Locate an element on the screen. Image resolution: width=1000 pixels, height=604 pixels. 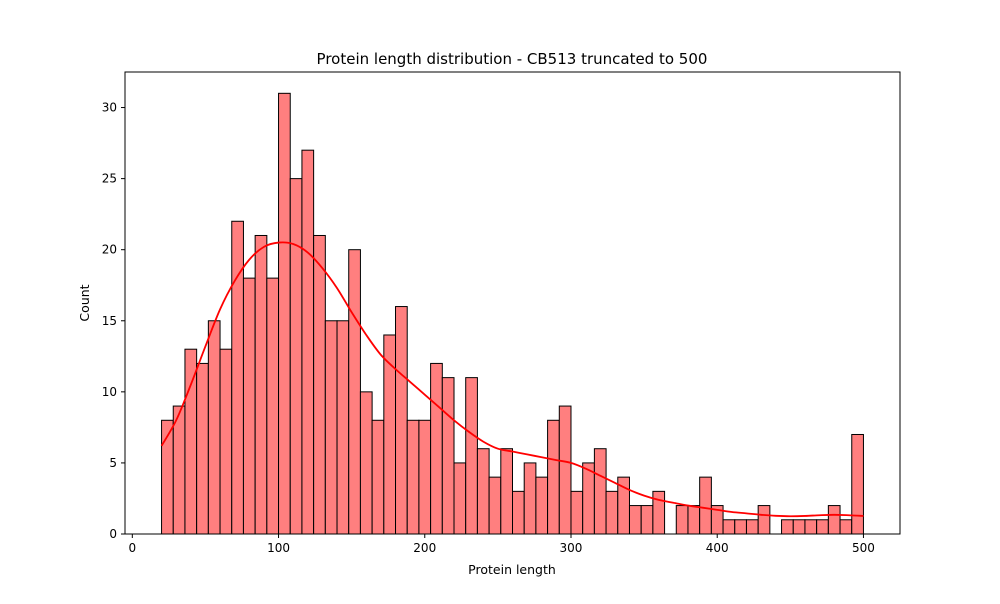
x-tick-label: 500 is located at coordinates (863, 548).